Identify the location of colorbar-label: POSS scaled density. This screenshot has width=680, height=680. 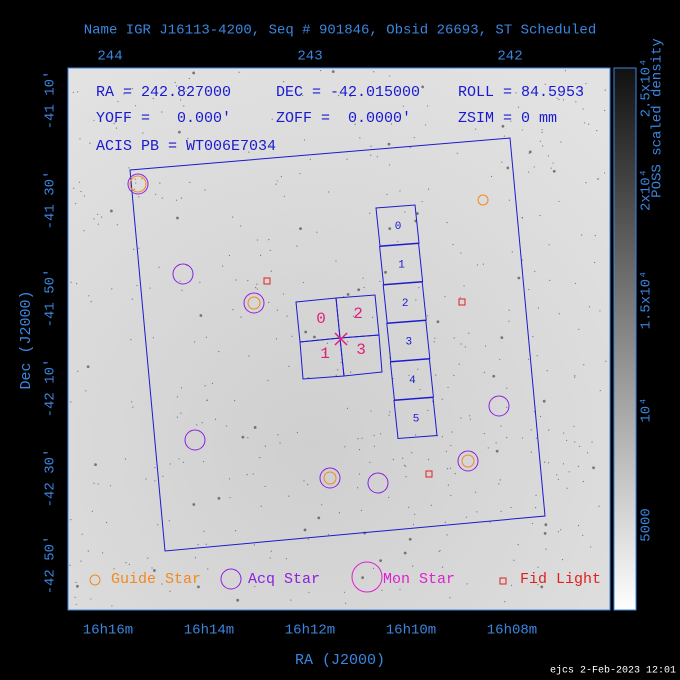
(658, 118).